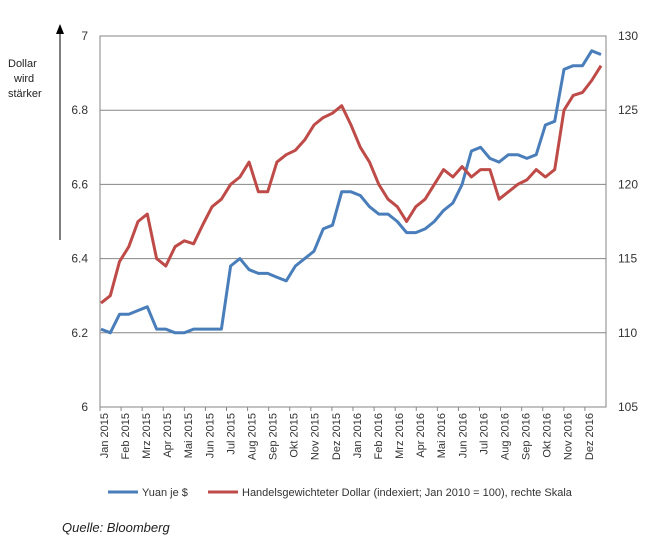 This screenshot has width=667, height=560. I want to click on right-tick-label: 115, so click(627, 259).